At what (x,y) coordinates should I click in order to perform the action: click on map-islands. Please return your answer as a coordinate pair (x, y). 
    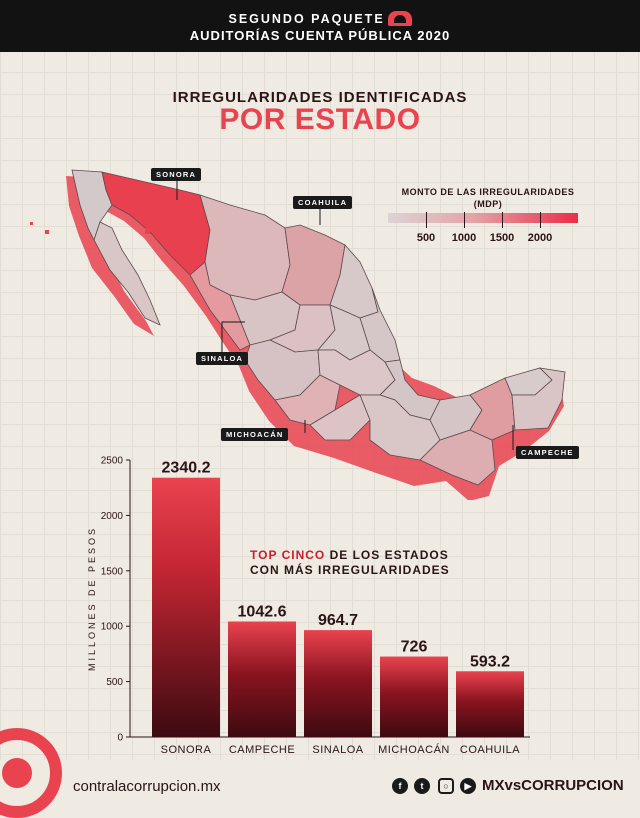
    Looking at the image, I should click on (90, 228).